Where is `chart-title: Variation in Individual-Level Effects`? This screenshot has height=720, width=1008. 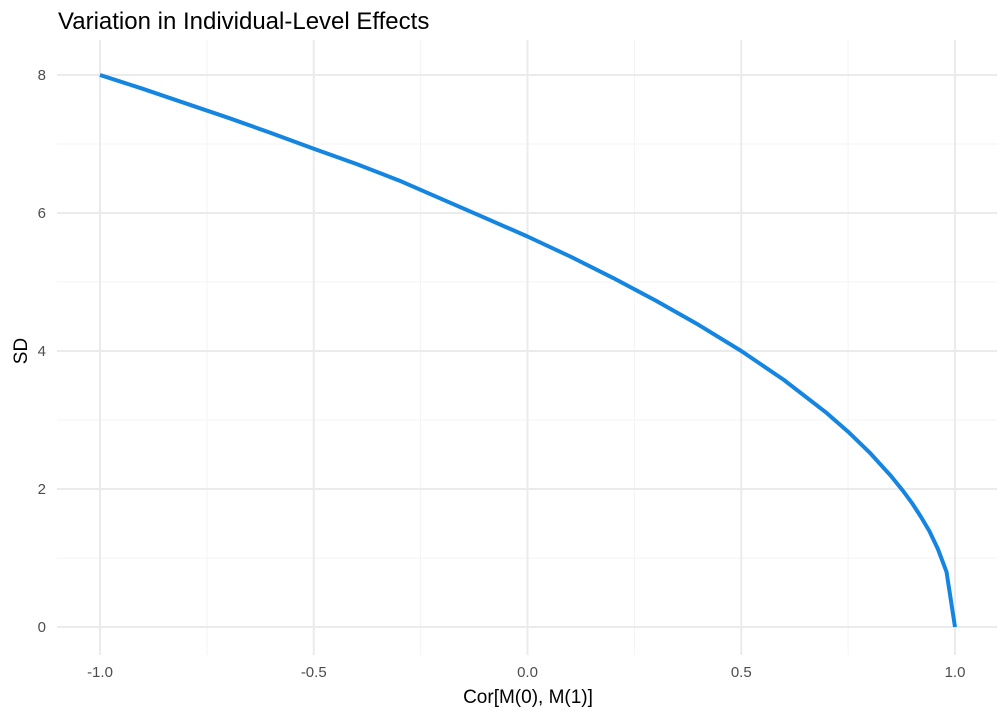
chart-title: Variation in Individual-Level Effects is located at coordinates (243, 21).